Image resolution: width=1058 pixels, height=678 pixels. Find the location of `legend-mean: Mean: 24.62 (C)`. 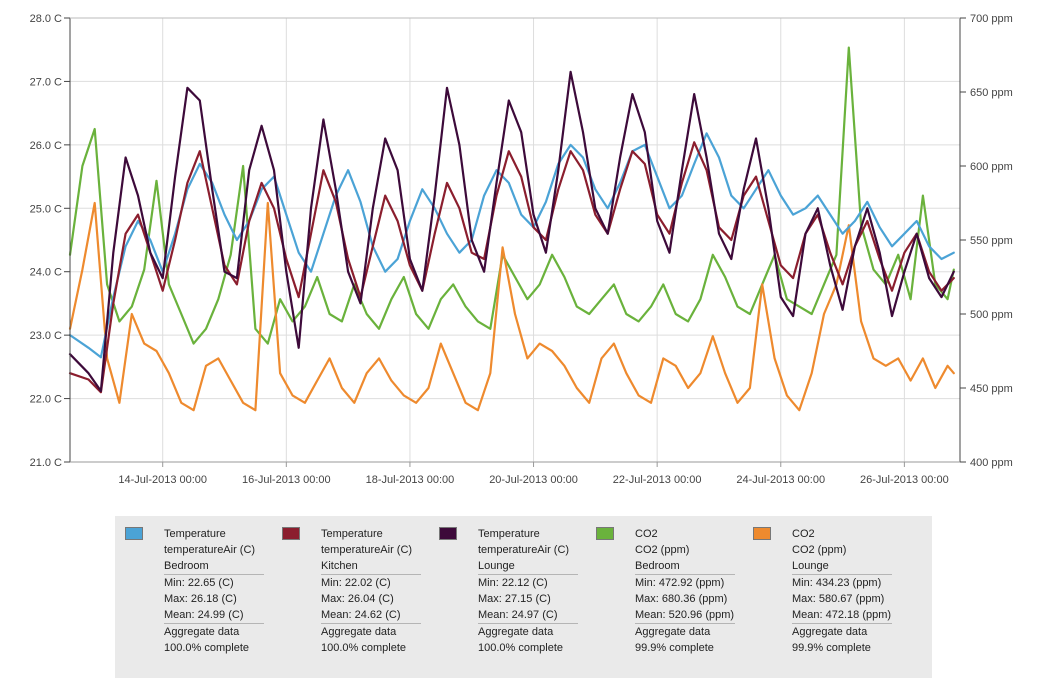

legend-mean: Mean: 24.62 (C) is located at coordinates (371, 615).